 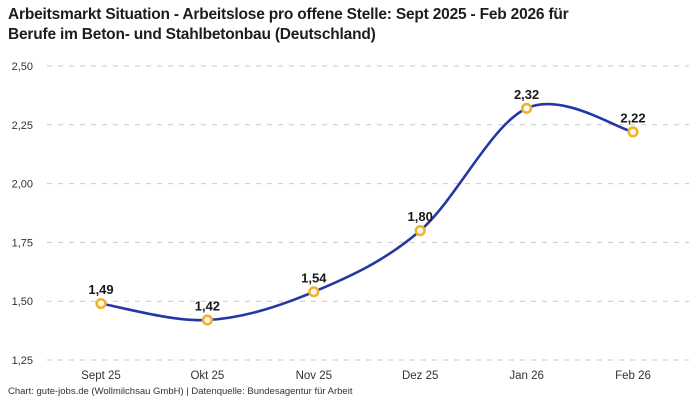 I want to click on data-point-label: 2,32, so click(x=526, y=94).